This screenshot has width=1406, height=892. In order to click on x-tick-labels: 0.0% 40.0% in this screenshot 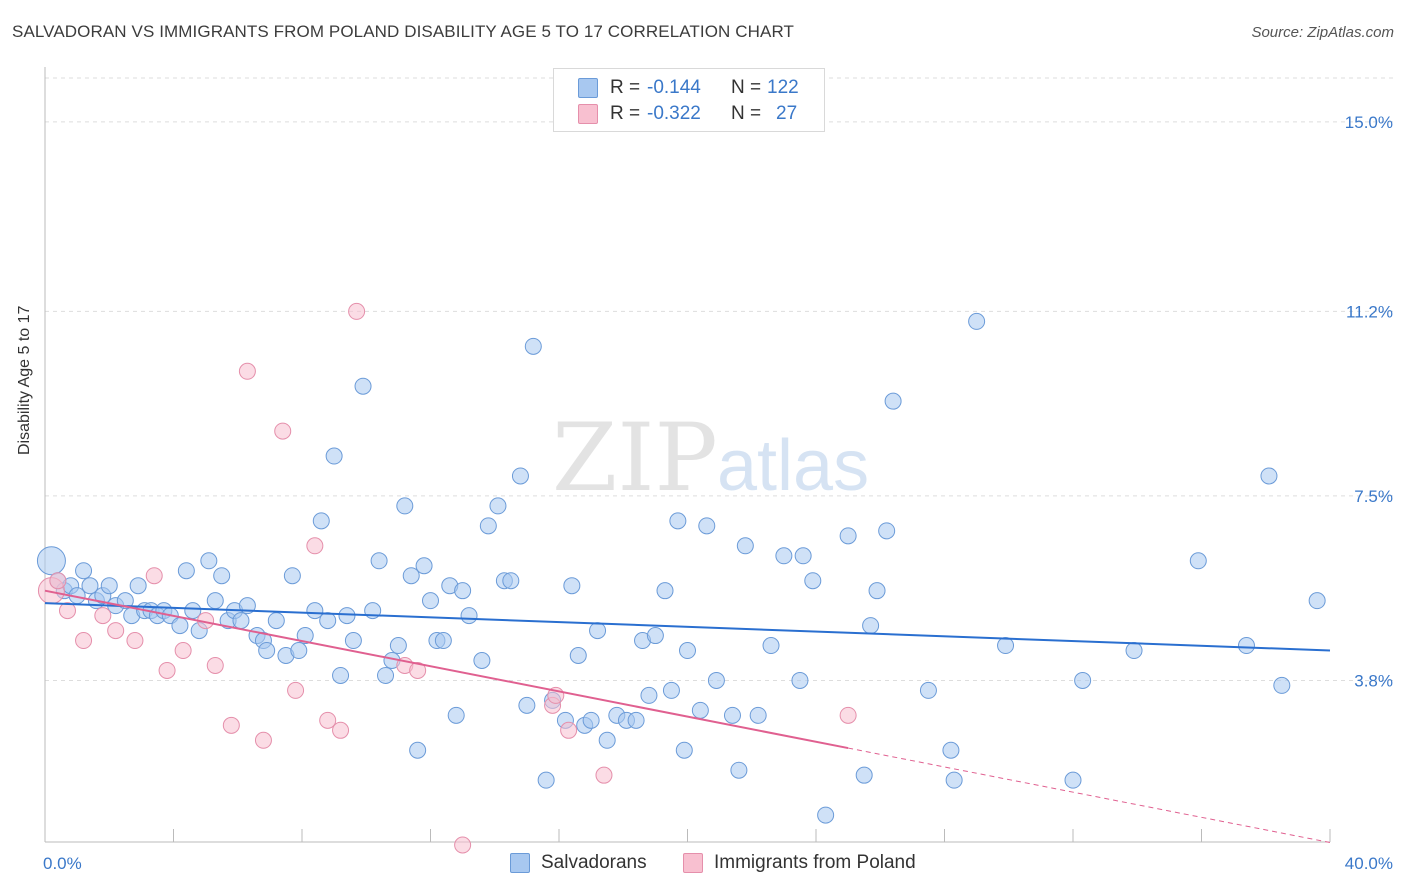, I will do `click(718, 863)`.